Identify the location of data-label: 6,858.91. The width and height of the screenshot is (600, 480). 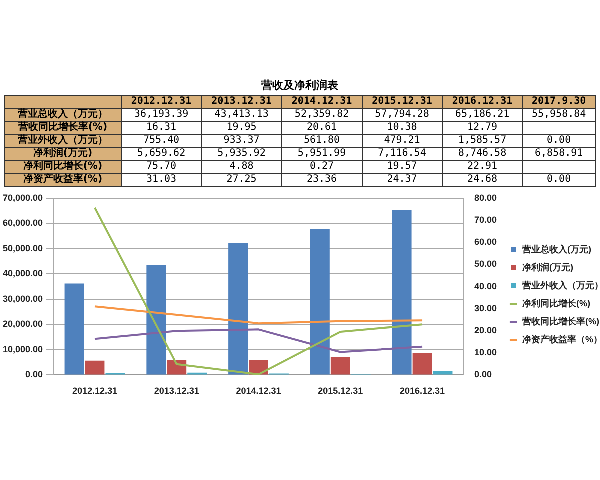
(559, 154).